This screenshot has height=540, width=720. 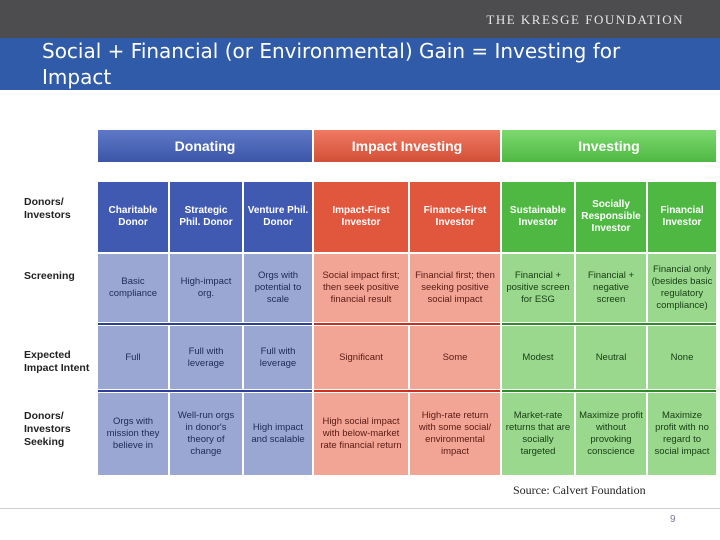 I want to click on top-bar, so click(x=360, y=19).